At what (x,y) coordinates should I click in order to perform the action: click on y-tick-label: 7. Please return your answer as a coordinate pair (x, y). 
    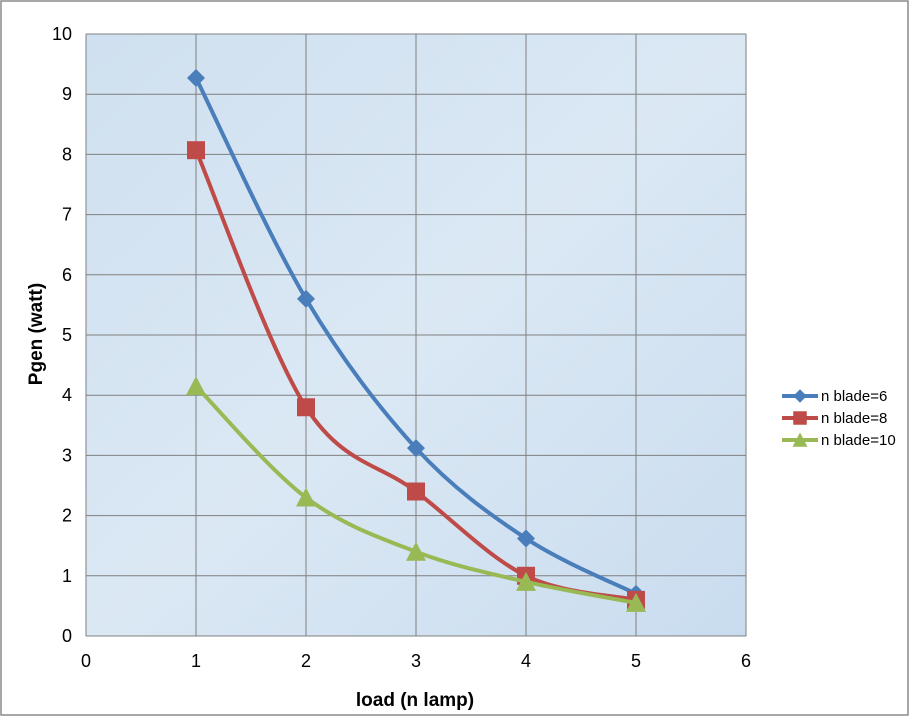
    Looking at the image, I should click on (67, 215).